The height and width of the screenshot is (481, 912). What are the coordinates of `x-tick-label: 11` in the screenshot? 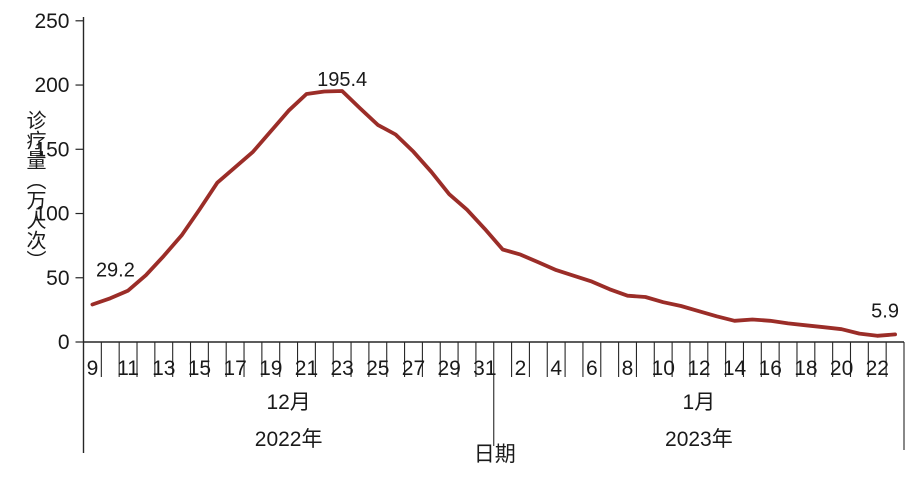 It's located at (128, 368).